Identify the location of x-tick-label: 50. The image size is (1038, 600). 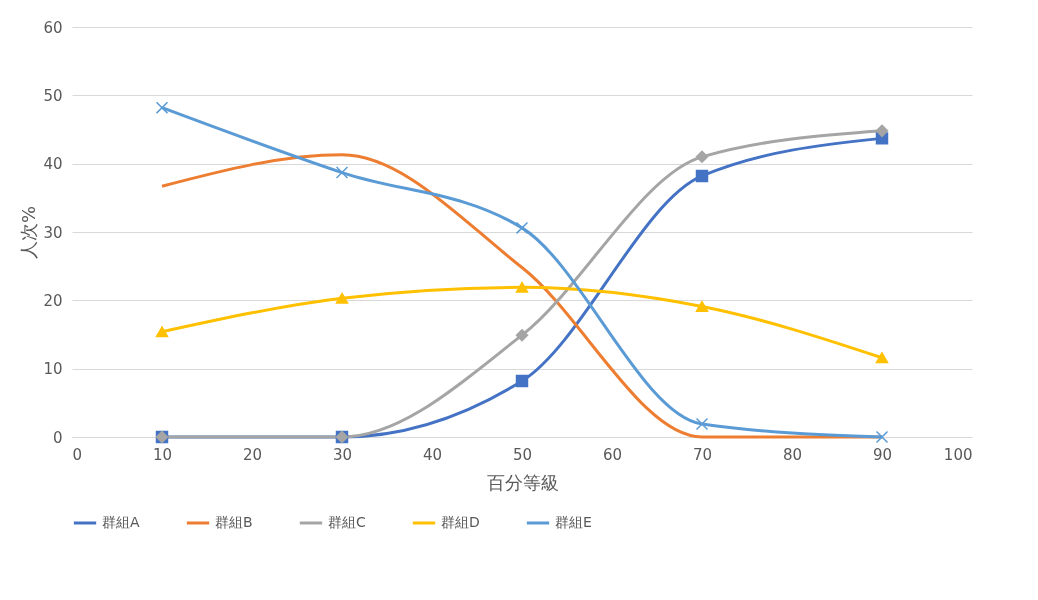
(522, 454).